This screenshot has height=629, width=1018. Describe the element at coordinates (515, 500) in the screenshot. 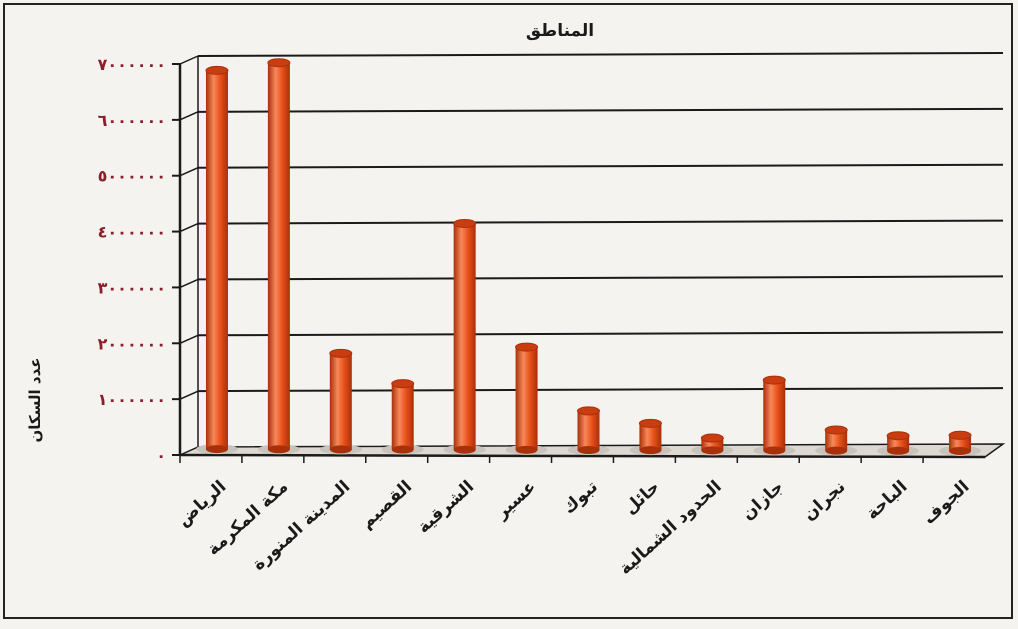

I see `x-category-label: عسير` at that location.